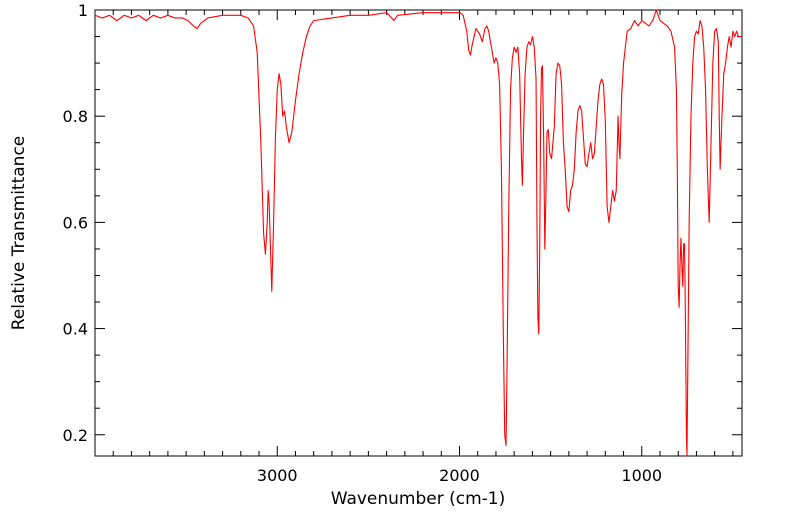 The height and width of the screenshot is (516, 799). What do you see at coordinates (75, 116) in the screenshot?
I see `y-tick-label: 0.8` at bounding box center [75, 116].